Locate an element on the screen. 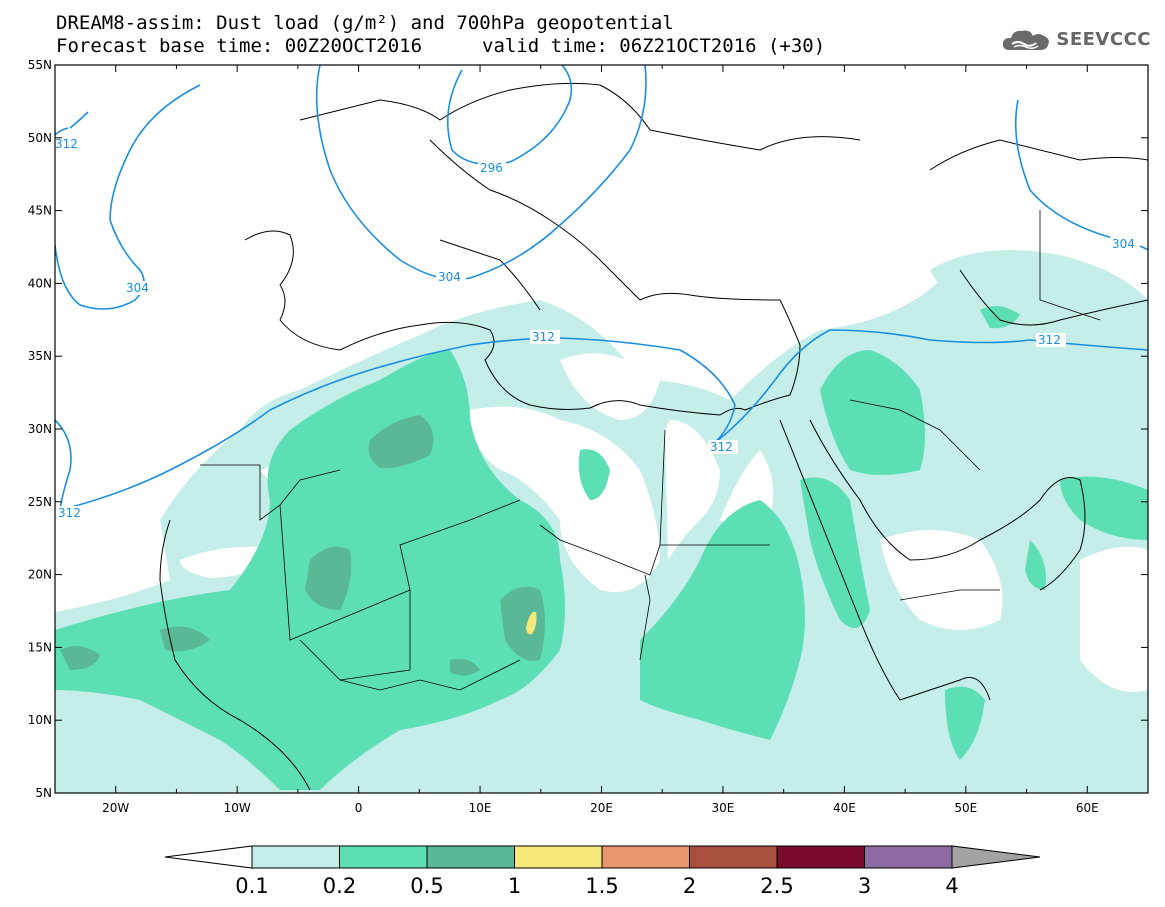  colorbar-label: 0.2 is located at coordinates (339, 886).